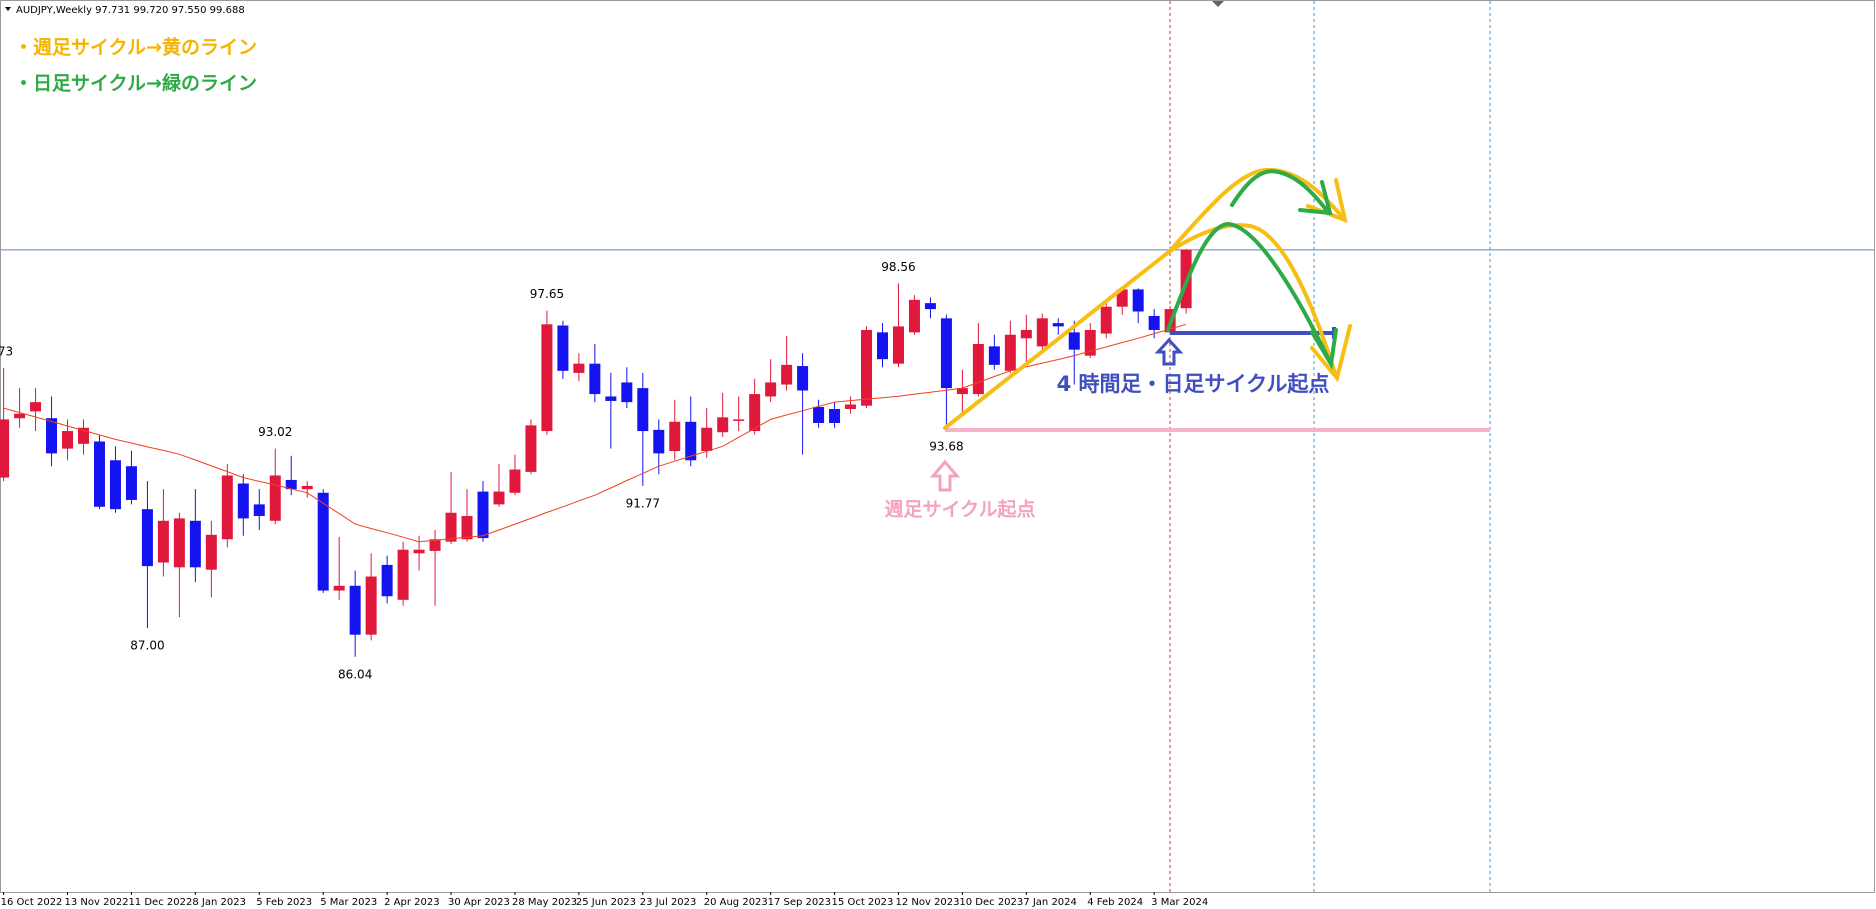 This screenshot has width=1876, height=909. What do you see at coordinates (946, 446) in the screenshot?
I see `low-label: 93.68` at bounding box center [946, 446].